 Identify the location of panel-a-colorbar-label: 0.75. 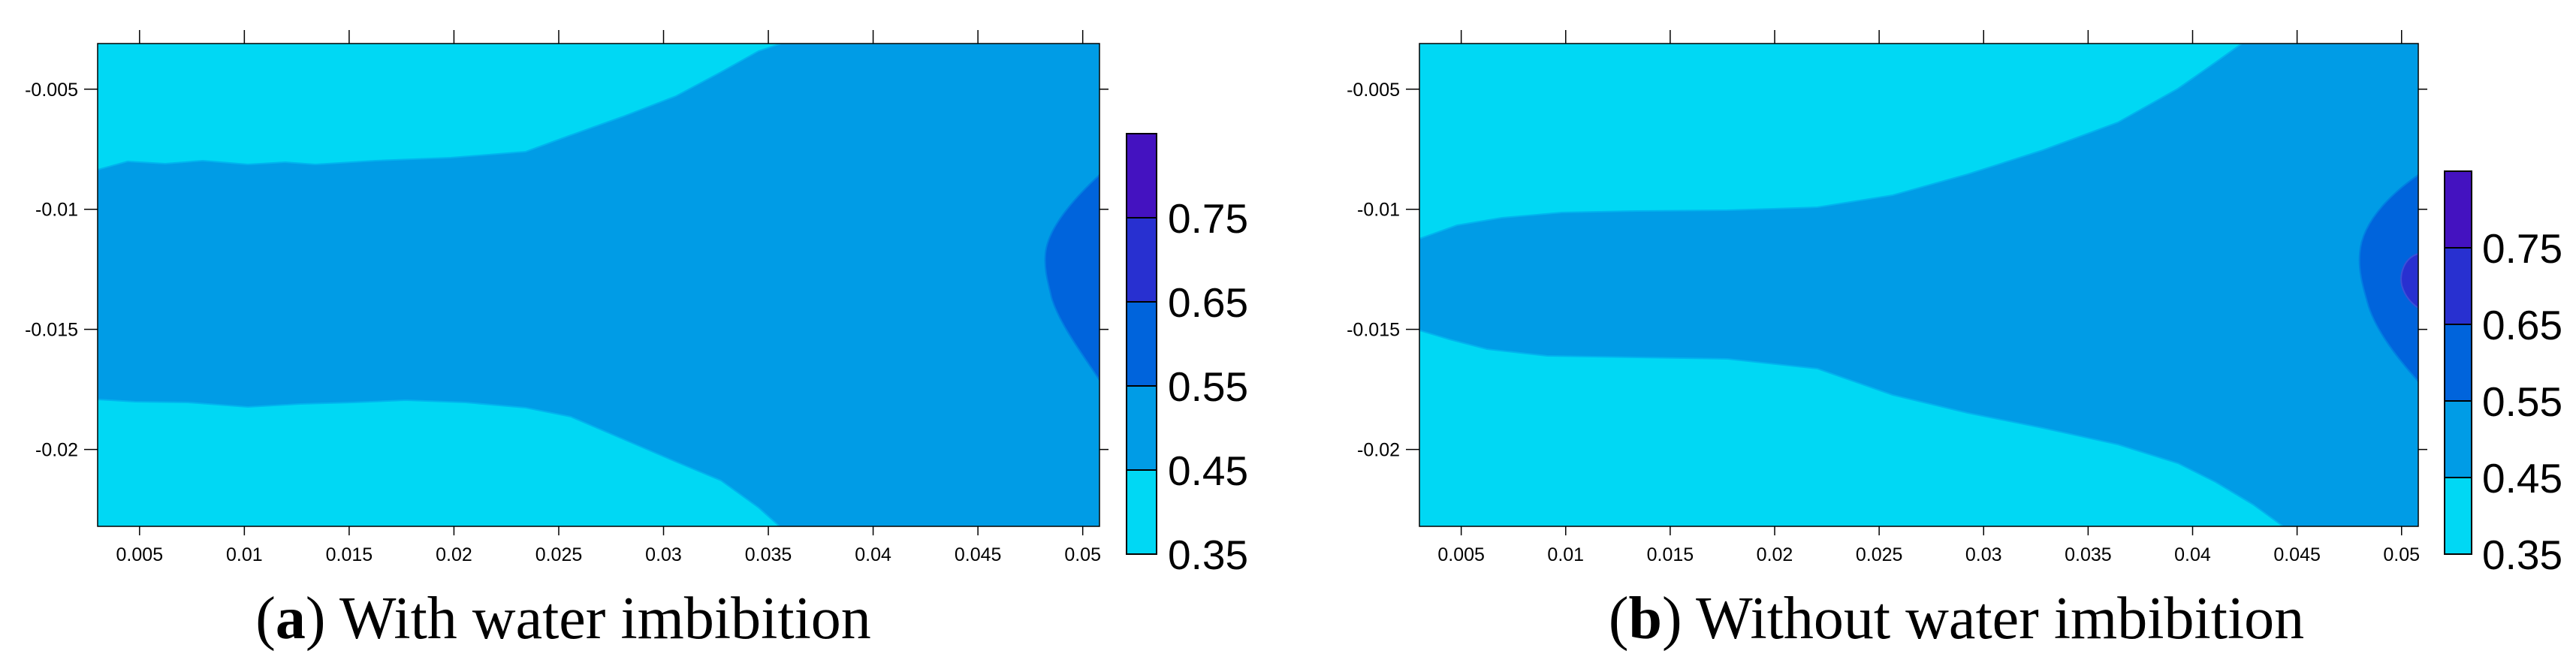
(1208, 218).